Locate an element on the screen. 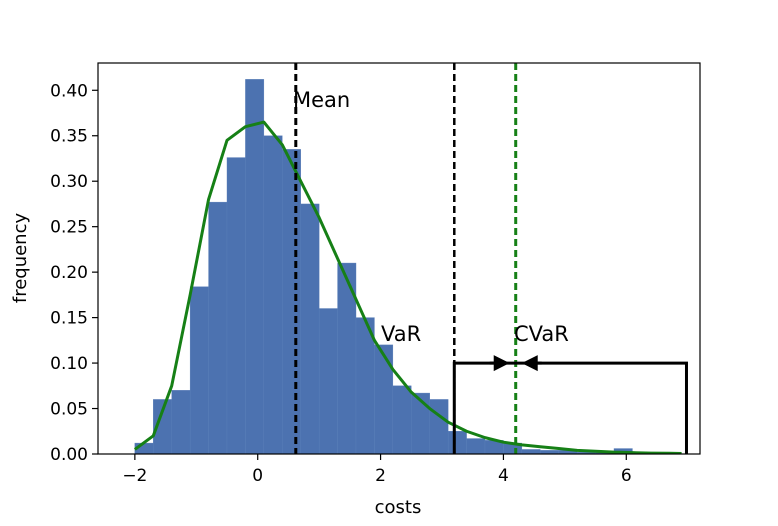 This screenshot has height=526, width=778. x-tick-label: 2 is located at coordinates (380, 476).